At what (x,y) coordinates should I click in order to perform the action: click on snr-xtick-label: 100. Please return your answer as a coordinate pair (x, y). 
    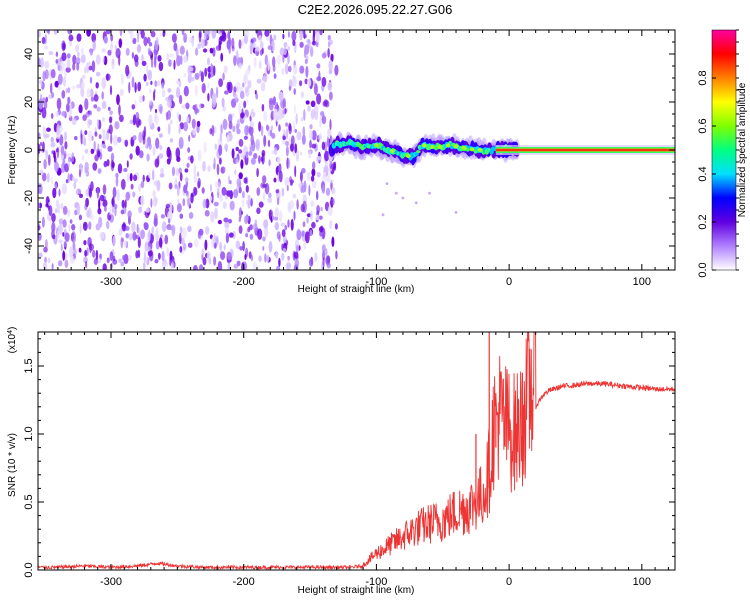
    Looking at the image, I should click on (642, 582).